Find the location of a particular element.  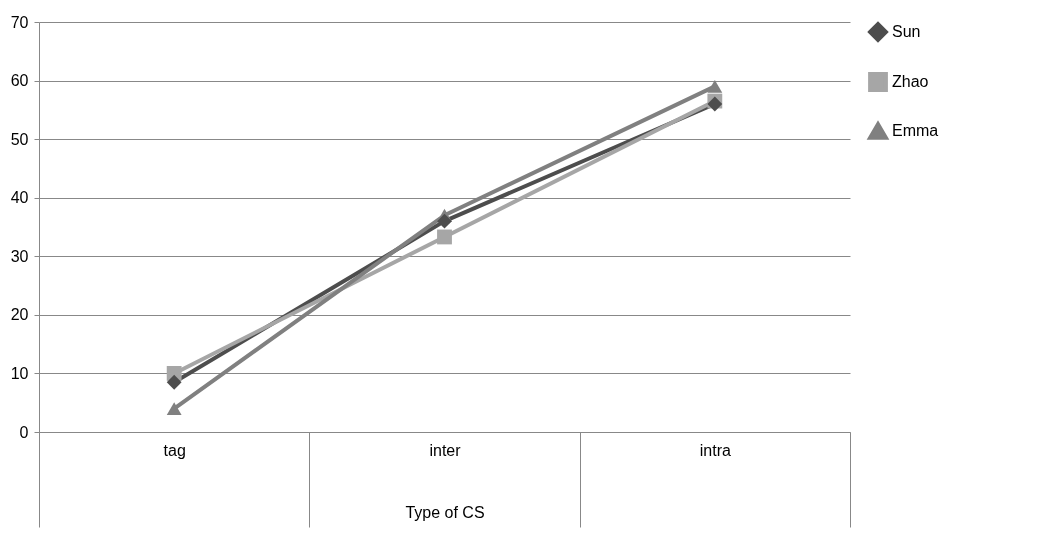

legend-label: Zhao is located at coordinates (910, 81).